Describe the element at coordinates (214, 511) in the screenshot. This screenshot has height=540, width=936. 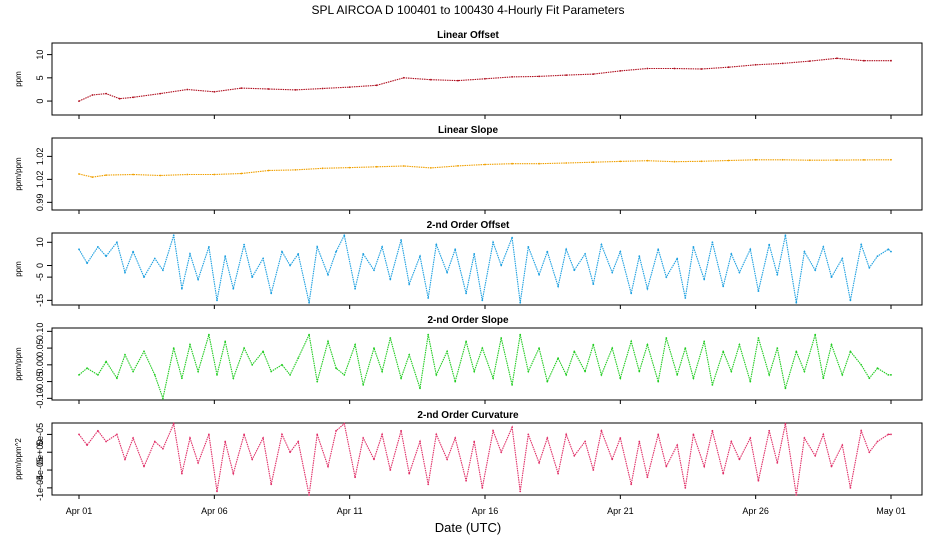
I see `x-tick-label: Apr 06` at that location.